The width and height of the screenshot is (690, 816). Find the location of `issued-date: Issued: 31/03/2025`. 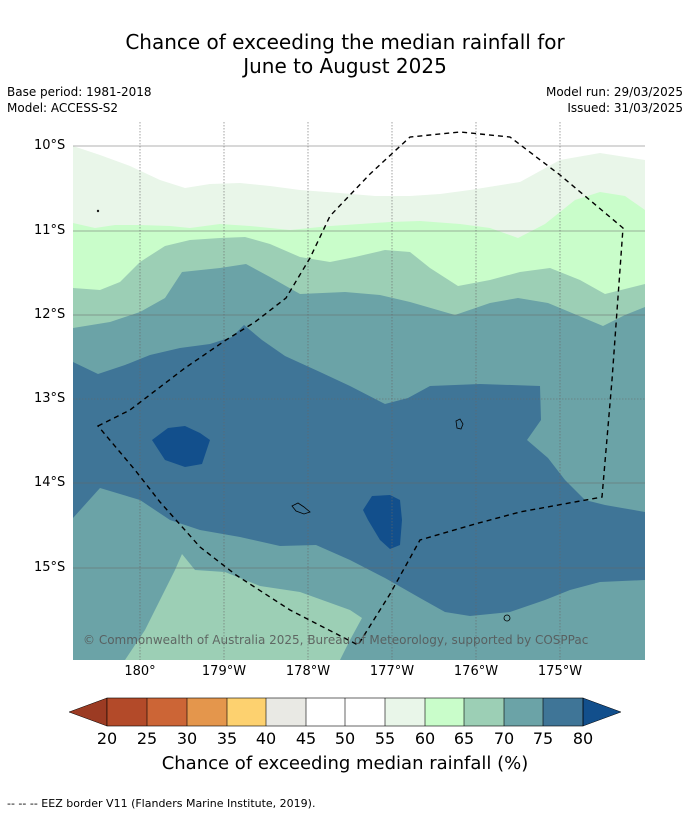

issued-date: Issued: 31/03/2025 is located at coordinates (625, 108).